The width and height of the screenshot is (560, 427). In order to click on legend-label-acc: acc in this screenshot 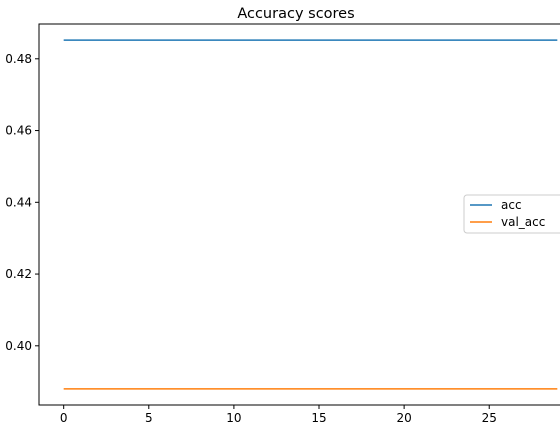, I will do `click(511, 205)`.